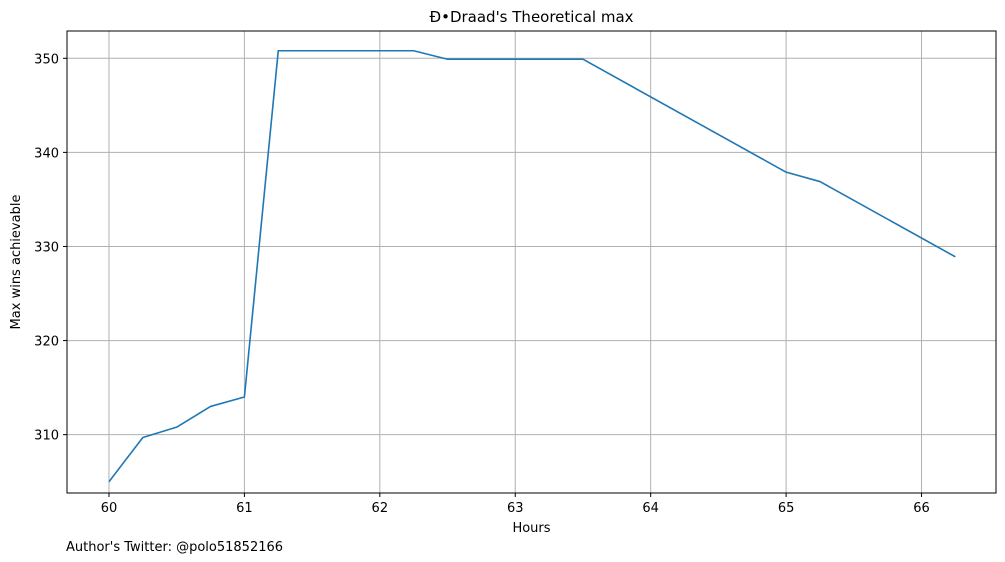 This screenshot has height=562, width=1005. Describe the element at coordinates (921, 508) in the screenshot. I see `x-tick-label: 66` at that location.